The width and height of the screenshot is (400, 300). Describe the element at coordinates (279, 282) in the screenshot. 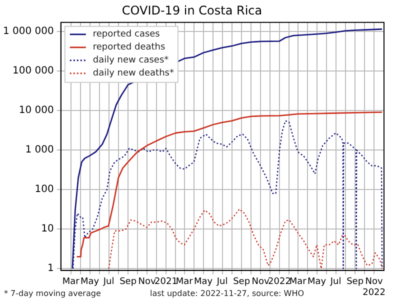

I see `x-tick-label: 2022` at that location.